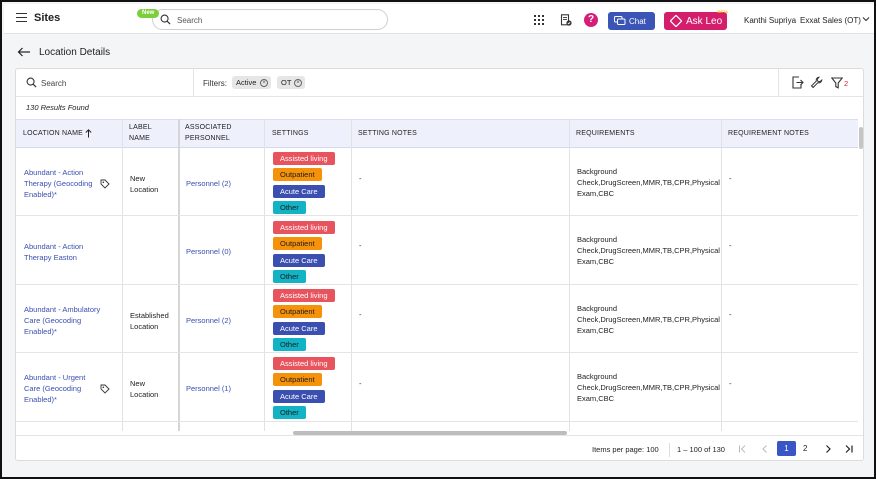 The height and width of the screenshot is (479, 876). What do you see at coordinates (144, 389) in the screenshot?
I see `label-name: New Location` at bounding box center [144, 389].